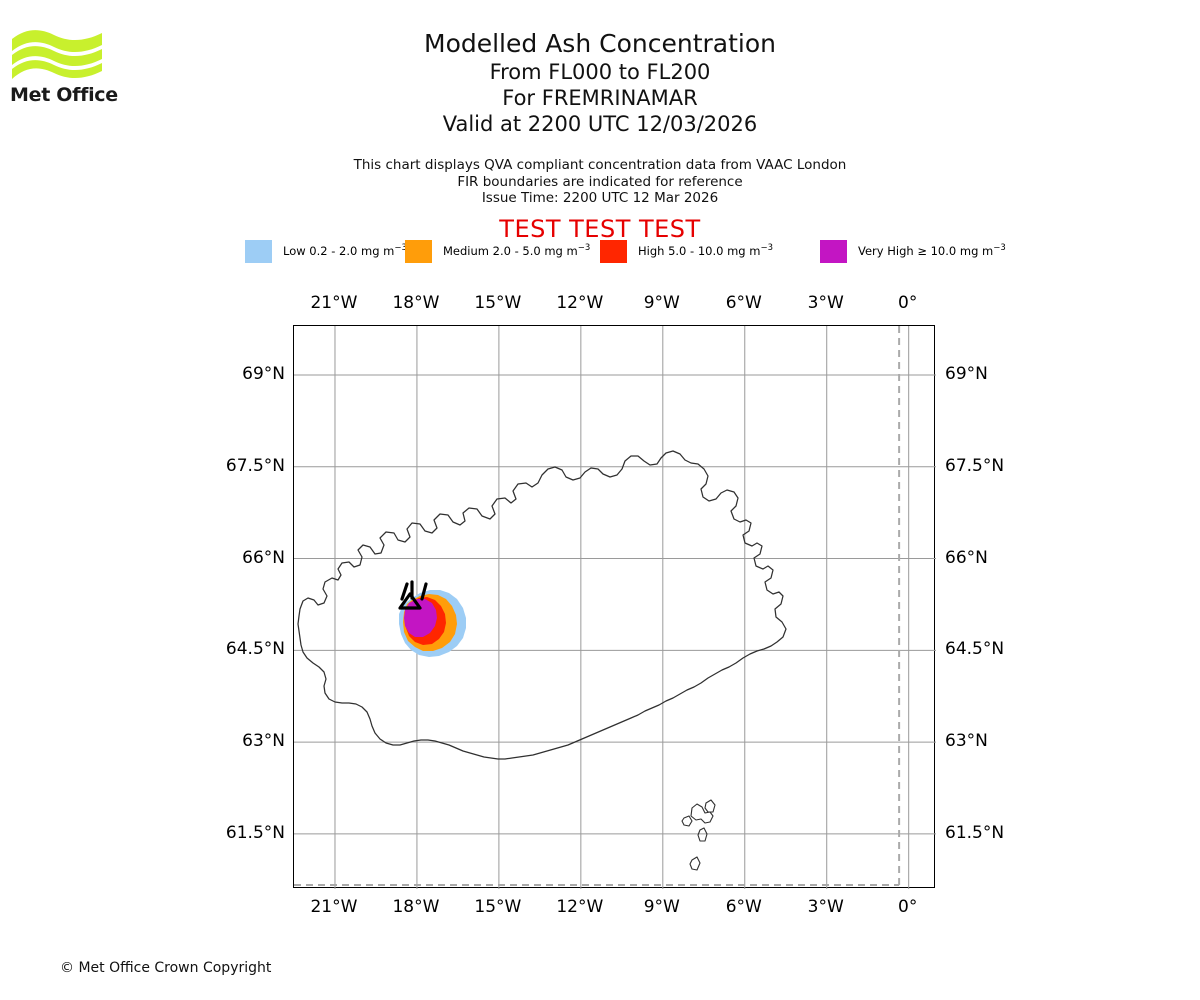 The width and height of the screenshot is (1200, 1000). Describe the element at coordinates (698, 835) in the screenshot. I see `coastline-faroe-islands` at that location.